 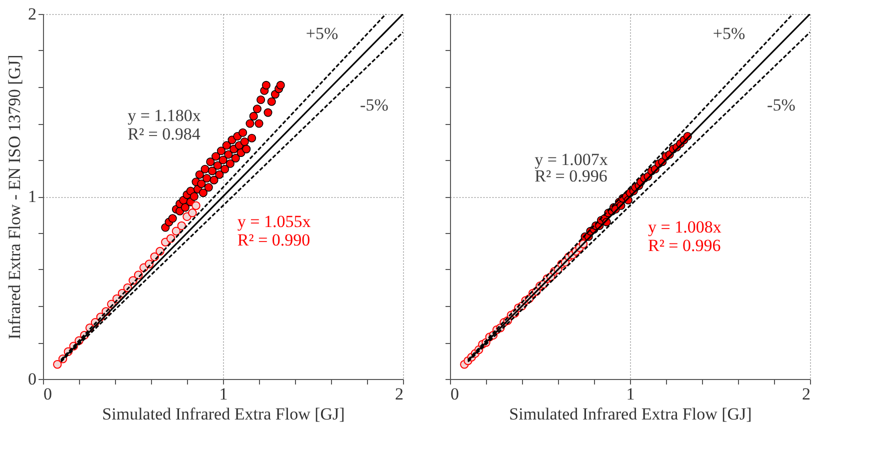 What do you see at coordinates (274, 222) in the screenshot?
I see `annotation: y = 1.055x` at bounding box center [274, 222].